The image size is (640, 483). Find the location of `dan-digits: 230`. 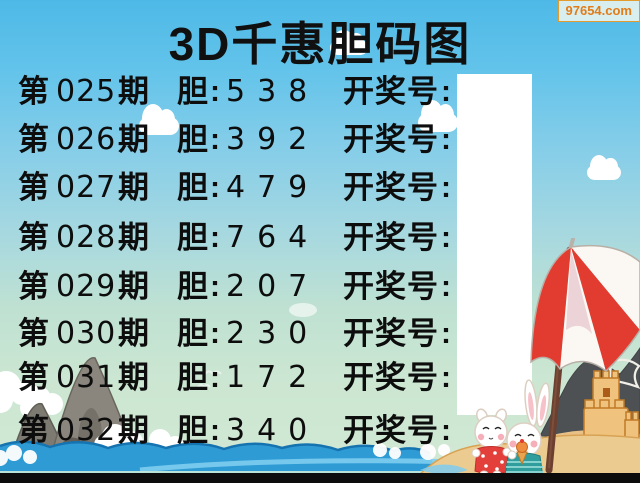

dan-digits: 230 is located at coordinates (273, 333).